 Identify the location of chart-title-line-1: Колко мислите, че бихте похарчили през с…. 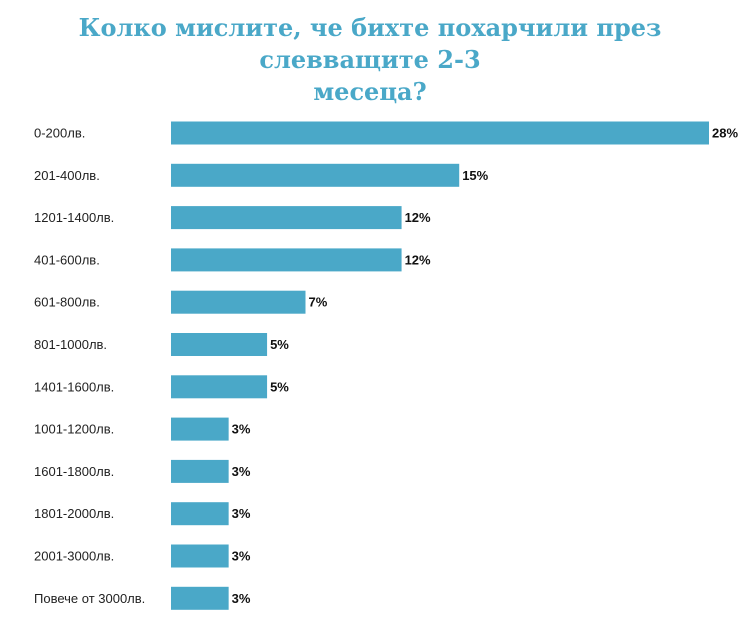
(370, 43).